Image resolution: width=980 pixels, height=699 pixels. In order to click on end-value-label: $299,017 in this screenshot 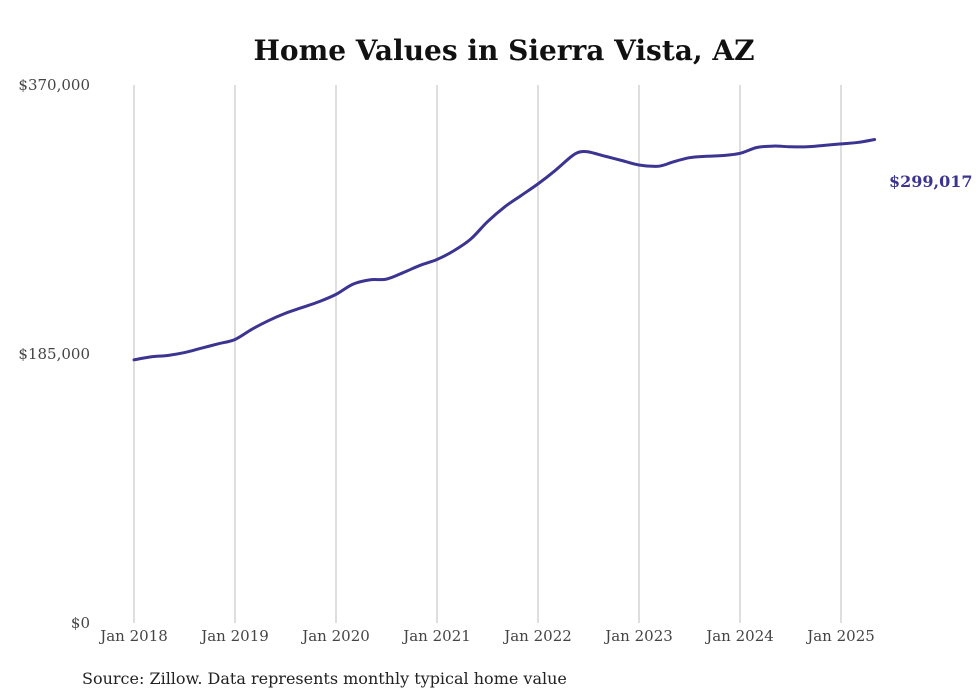, I will do `click(931, 181)`.